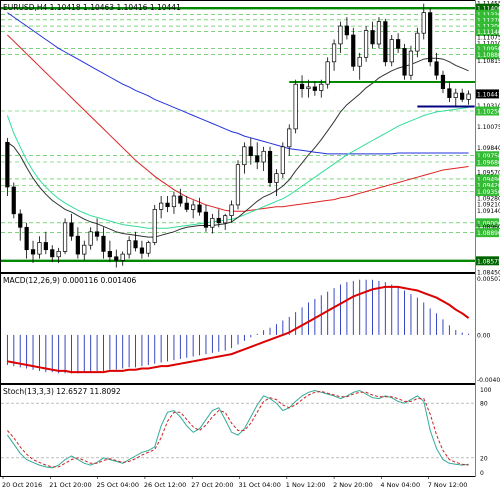 This screenshot has height=494, width=500. What do you see at coordinates (260, 485) in the screenshot?
I see `time-tick-label: 31 Oct 04:00` at bounding box center [260, 485].